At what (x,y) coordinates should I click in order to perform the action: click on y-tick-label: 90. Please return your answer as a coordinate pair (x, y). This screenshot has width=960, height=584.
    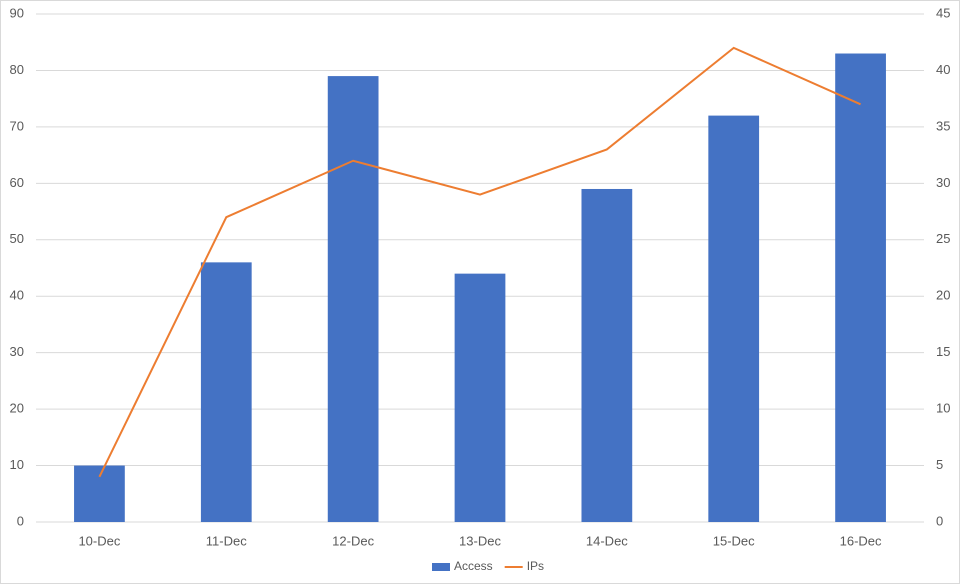
    Looking at the image, I should click on (17, 12).